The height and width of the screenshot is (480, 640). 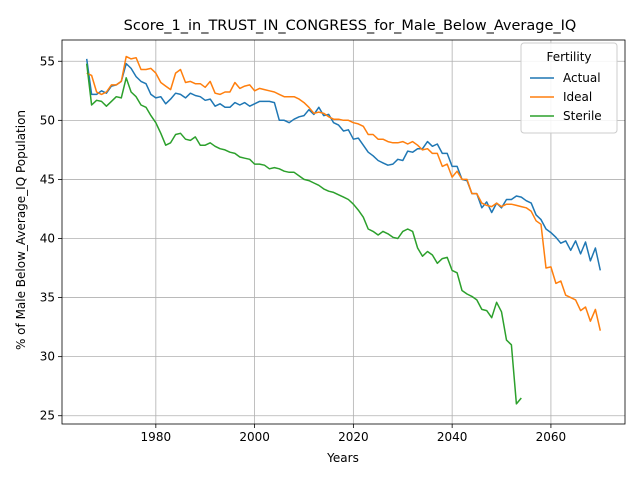 I want to click on y-axis-label: % of Male Below_Average_IQ Population, so click(x=21, y=230).